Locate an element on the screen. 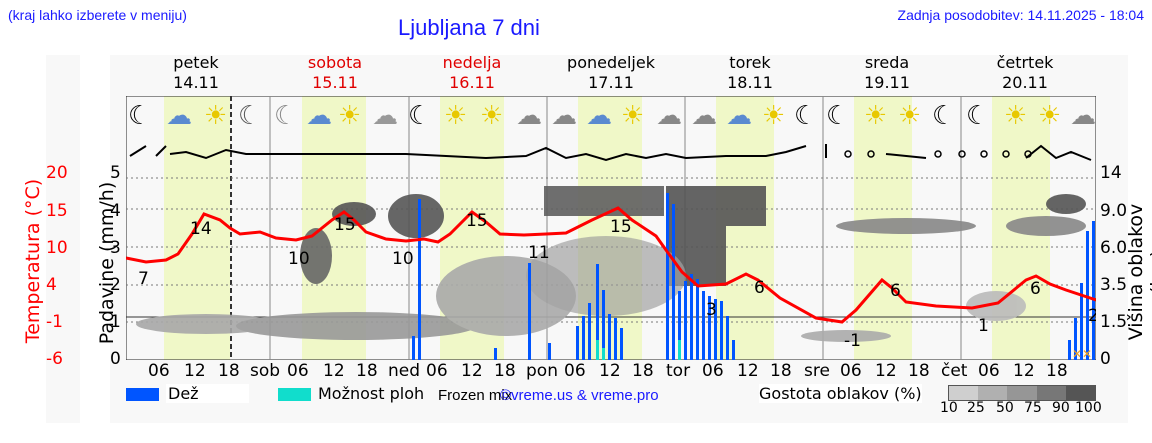 Image resolution: width=1152 pixels, height=443 pixels. precip-tick: 5 is located at coordinates (115, 173).